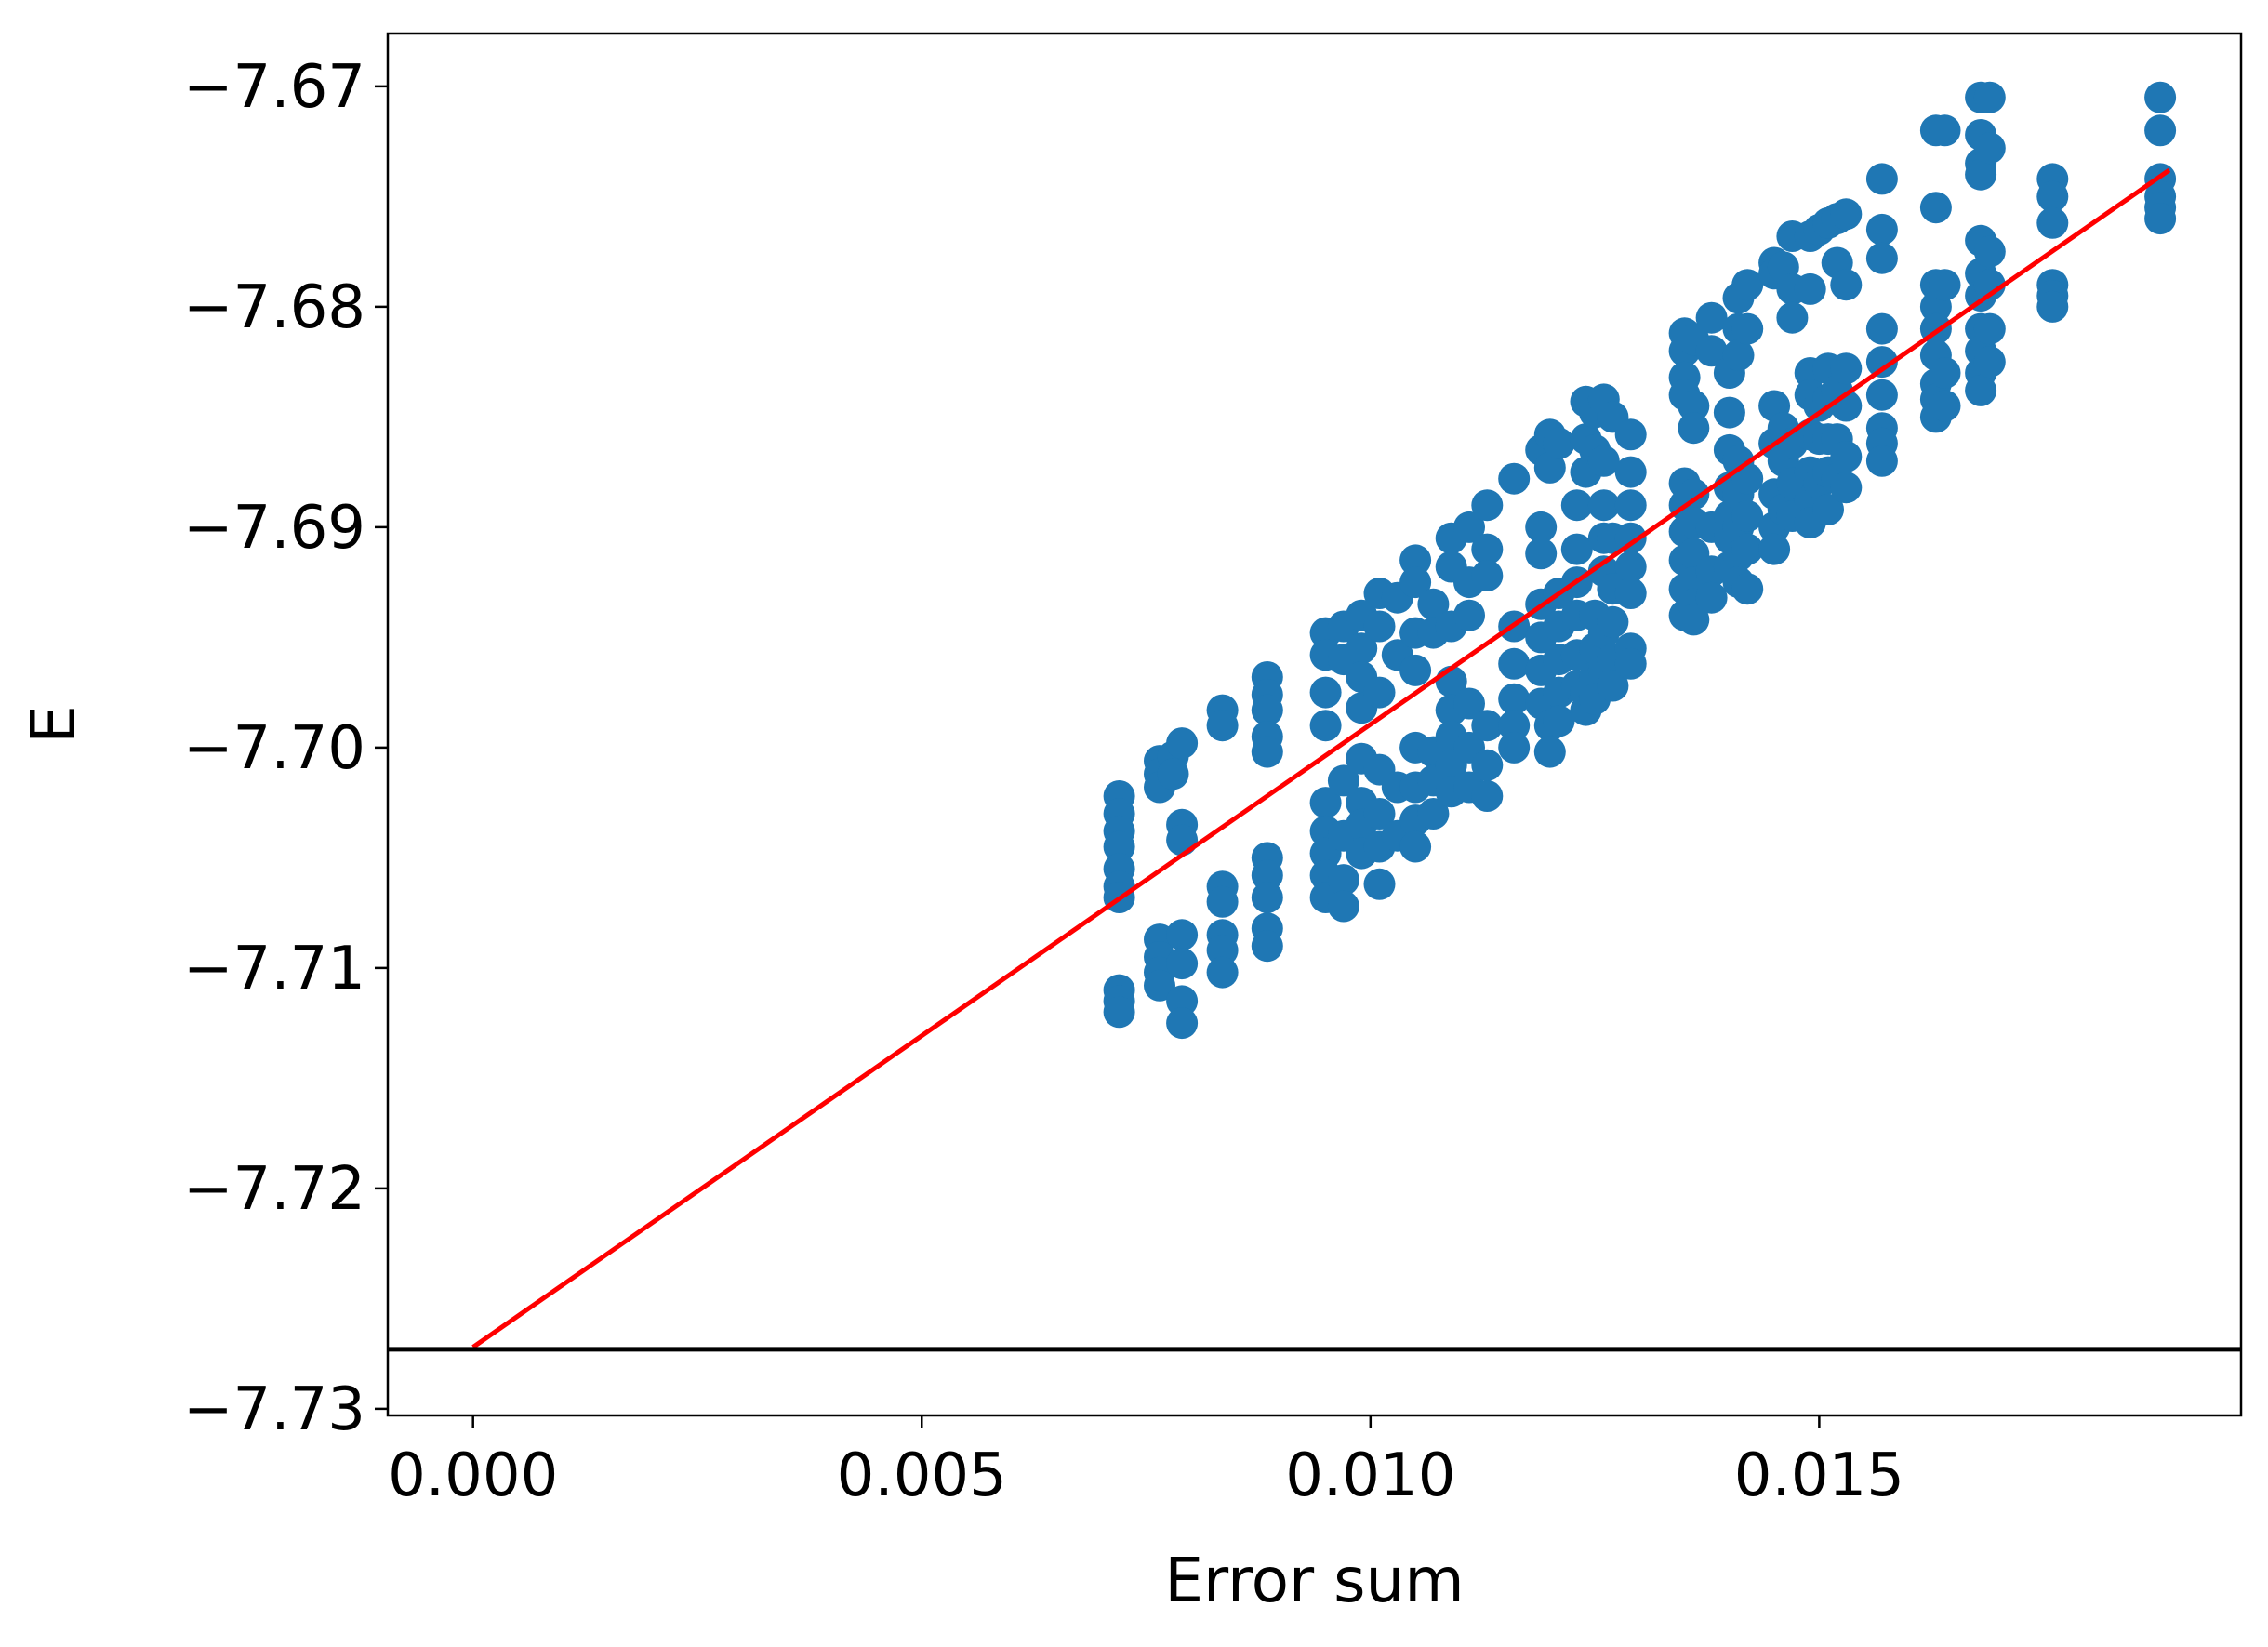 Image resolution: width=2268 pixels, height=1647 pixels. What do you see at coordinates (274, 87) in the screenshot?
I see `y-tick-label: −7.67` at bounding box center [274, 87].